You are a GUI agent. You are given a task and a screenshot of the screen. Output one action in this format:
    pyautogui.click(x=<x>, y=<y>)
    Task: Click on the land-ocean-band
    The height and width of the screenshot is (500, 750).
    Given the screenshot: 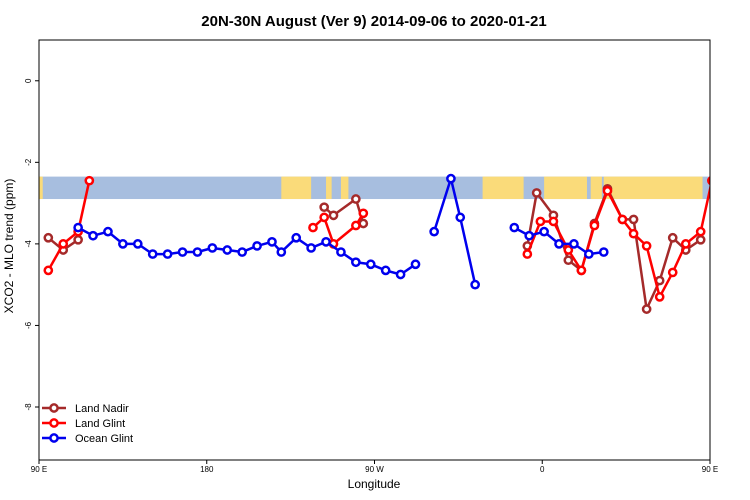 What is the action you would take?
    pyautogui.click(x=381, y=188)
    